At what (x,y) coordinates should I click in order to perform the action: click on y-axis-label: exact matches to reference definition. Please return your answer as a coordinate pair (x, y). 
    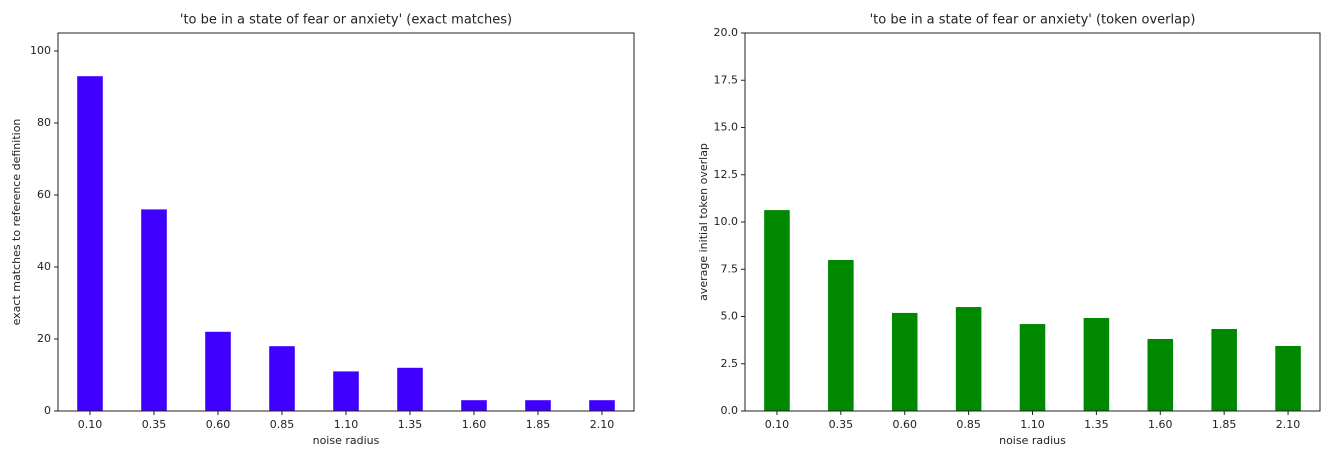
    Looking at the image, I should click on (16, 222).